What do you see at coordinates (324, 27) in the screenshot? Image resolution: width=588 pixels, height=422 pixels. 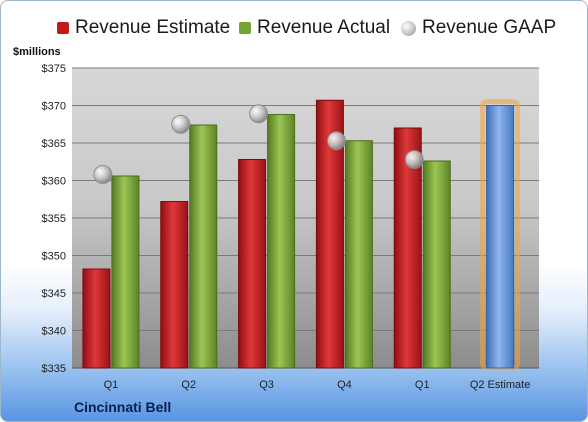 I see `legend-label-revenue-actual: Revenue Actual` at bounding box center [324, 27].